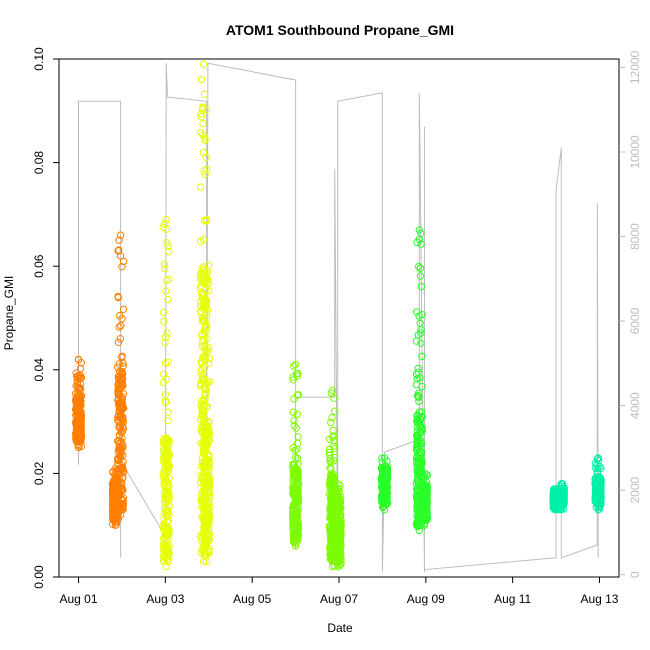  Describe the element at coordinates (45, 318) in the screenshot. I see `y-axis: 0.00 0.02 0.04 0.06 0.08 0.10` at that location.